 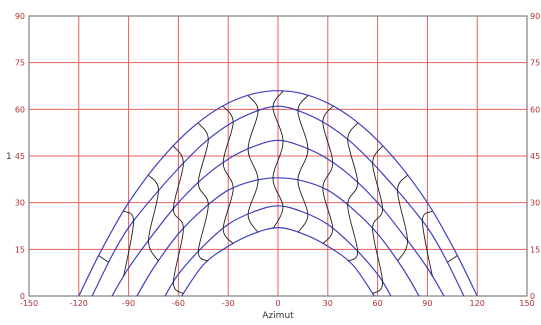 What do you see at coordinates (427, 303) in the screenshot?
I see `x-tick-label: 90` at bounding box center [427, 303].